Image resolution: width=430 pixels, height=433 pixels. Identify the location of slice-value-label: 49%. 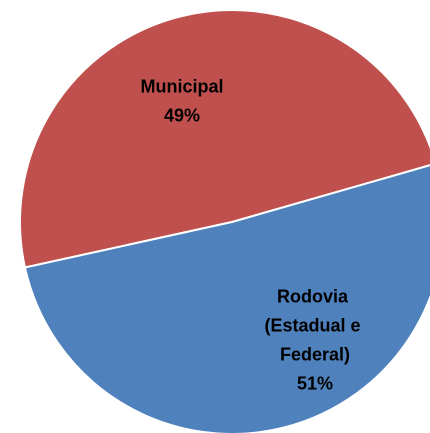
(182, 115).